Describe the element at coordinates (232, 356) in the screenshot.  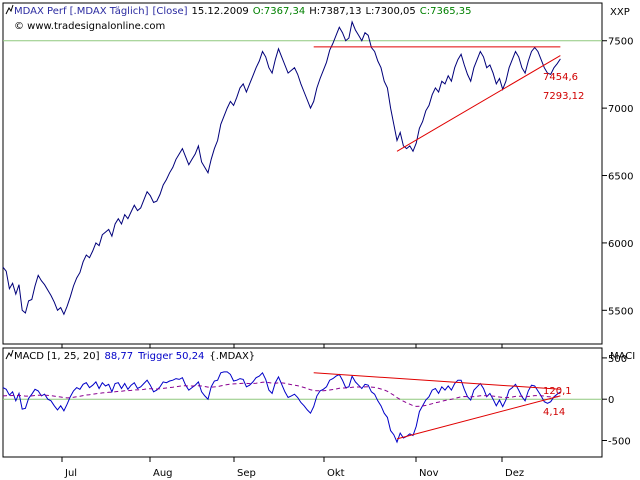
I see `macd-instrument: {.MDAX}` at that location.